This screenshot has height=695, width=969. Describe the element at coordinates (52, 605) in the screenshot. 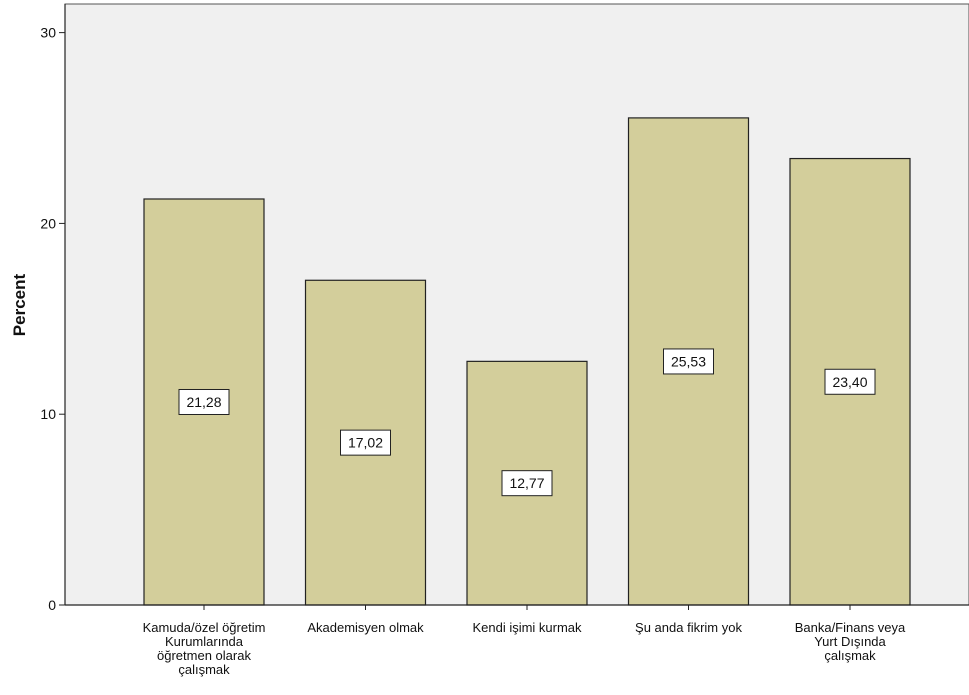

I see `y-tick-label: 0` at that location.